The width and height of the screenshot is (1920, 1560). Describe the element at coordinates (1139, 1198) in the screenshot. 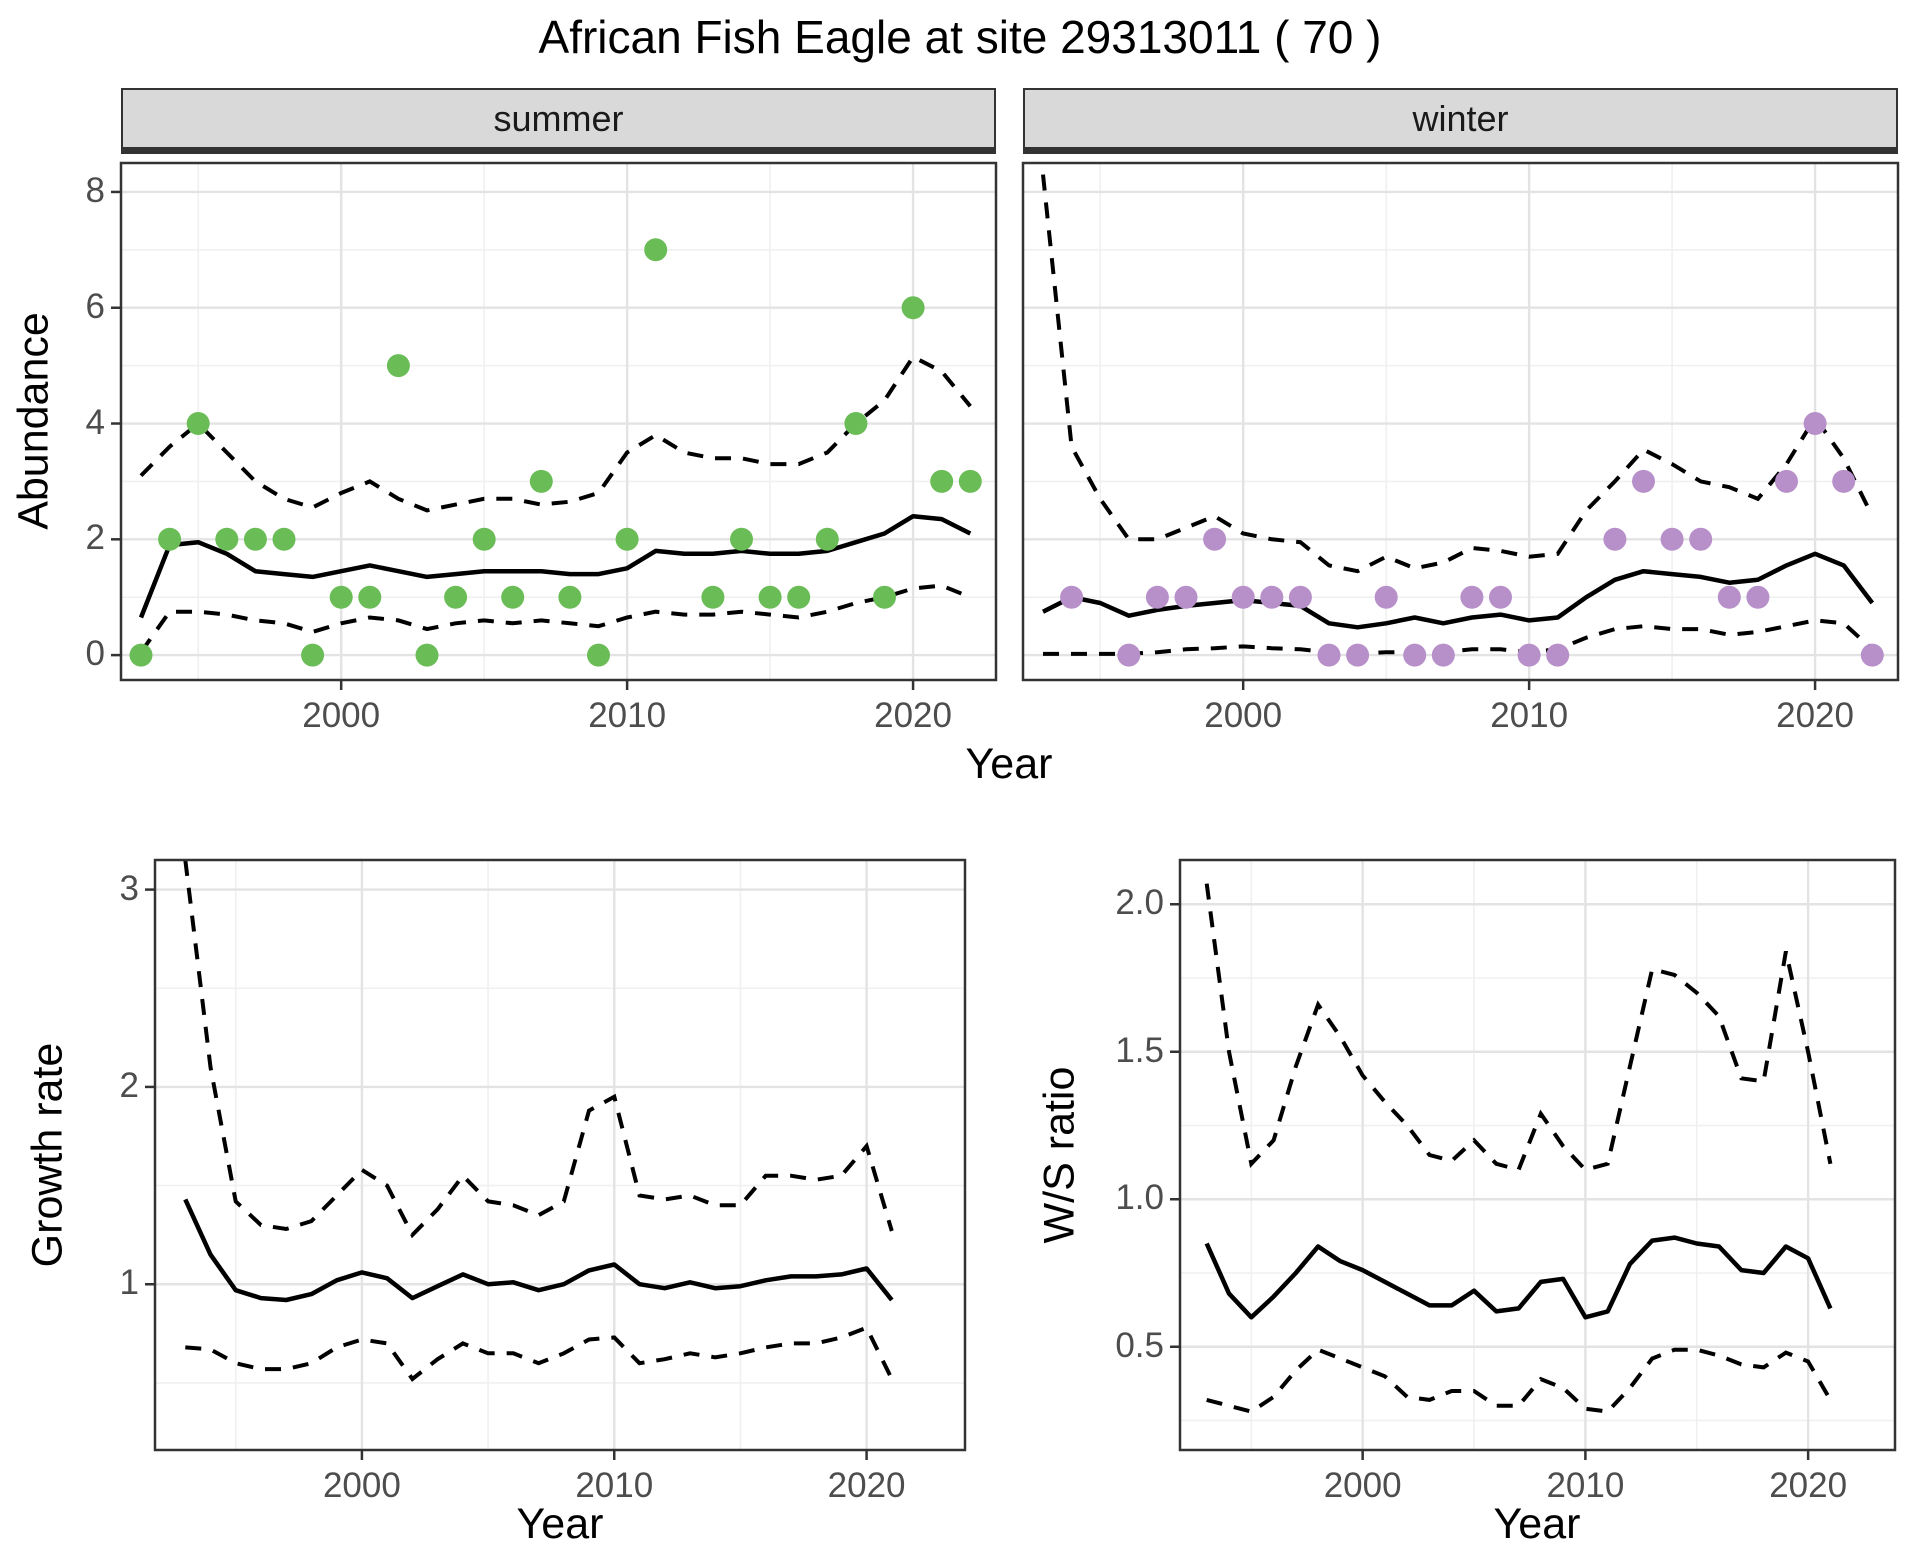

I see `y-tick-label: 1.0` at that location.